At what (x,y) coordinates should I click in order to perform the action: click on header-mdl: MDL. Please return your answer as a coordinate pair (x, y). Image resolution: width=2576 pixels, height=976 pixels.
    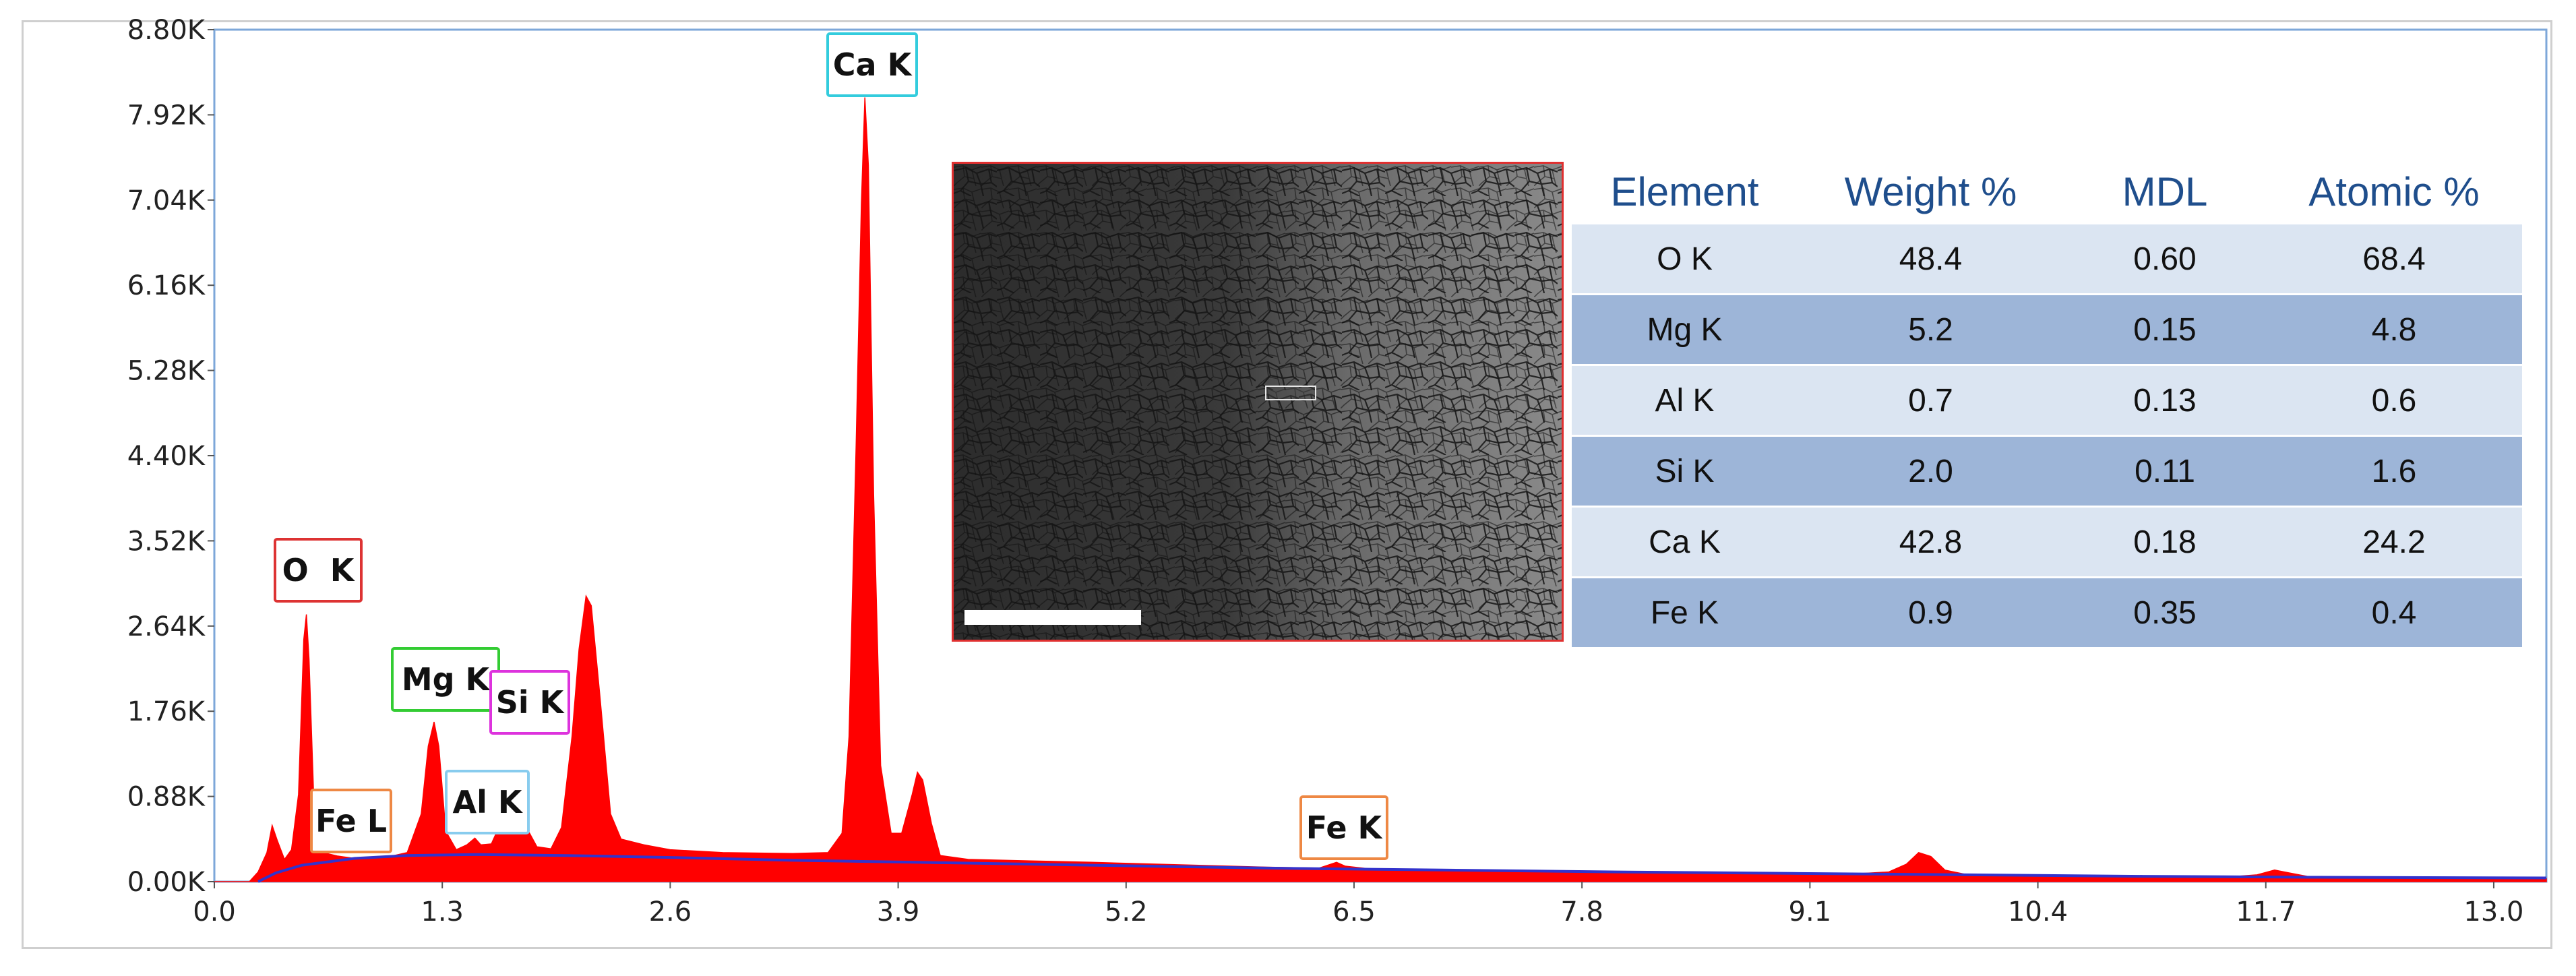
    Looking at the image, I should click on (2165, 192).